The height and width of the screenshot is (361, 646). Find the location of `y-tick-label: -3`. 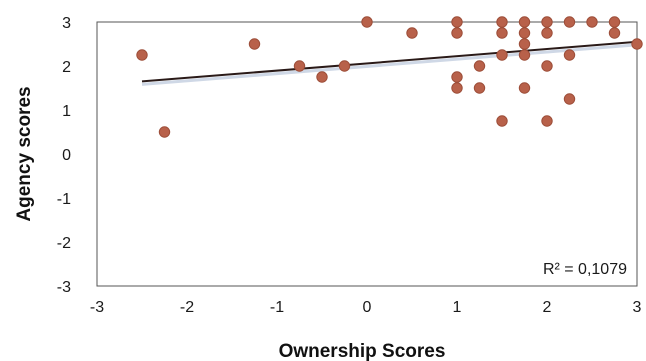

y-tick-label: -3 is located at coordinates (64, 287).